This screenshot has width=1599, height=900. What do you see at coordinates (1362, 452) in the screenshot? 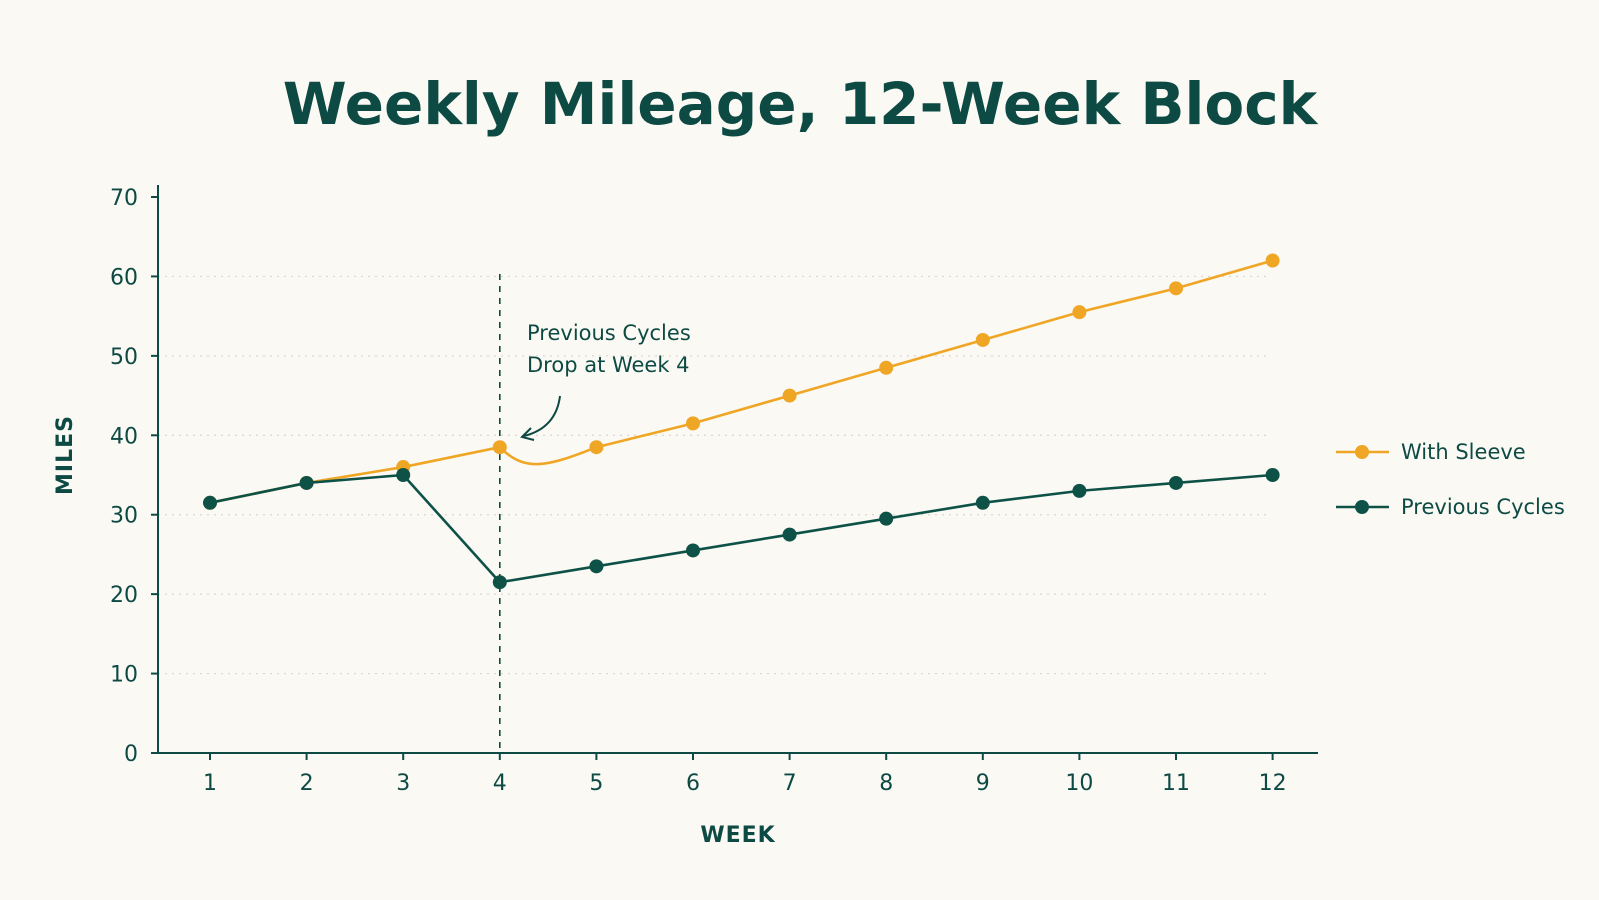
I see `legend-marker-with-sleeve` at bounding box center [1362, 452].